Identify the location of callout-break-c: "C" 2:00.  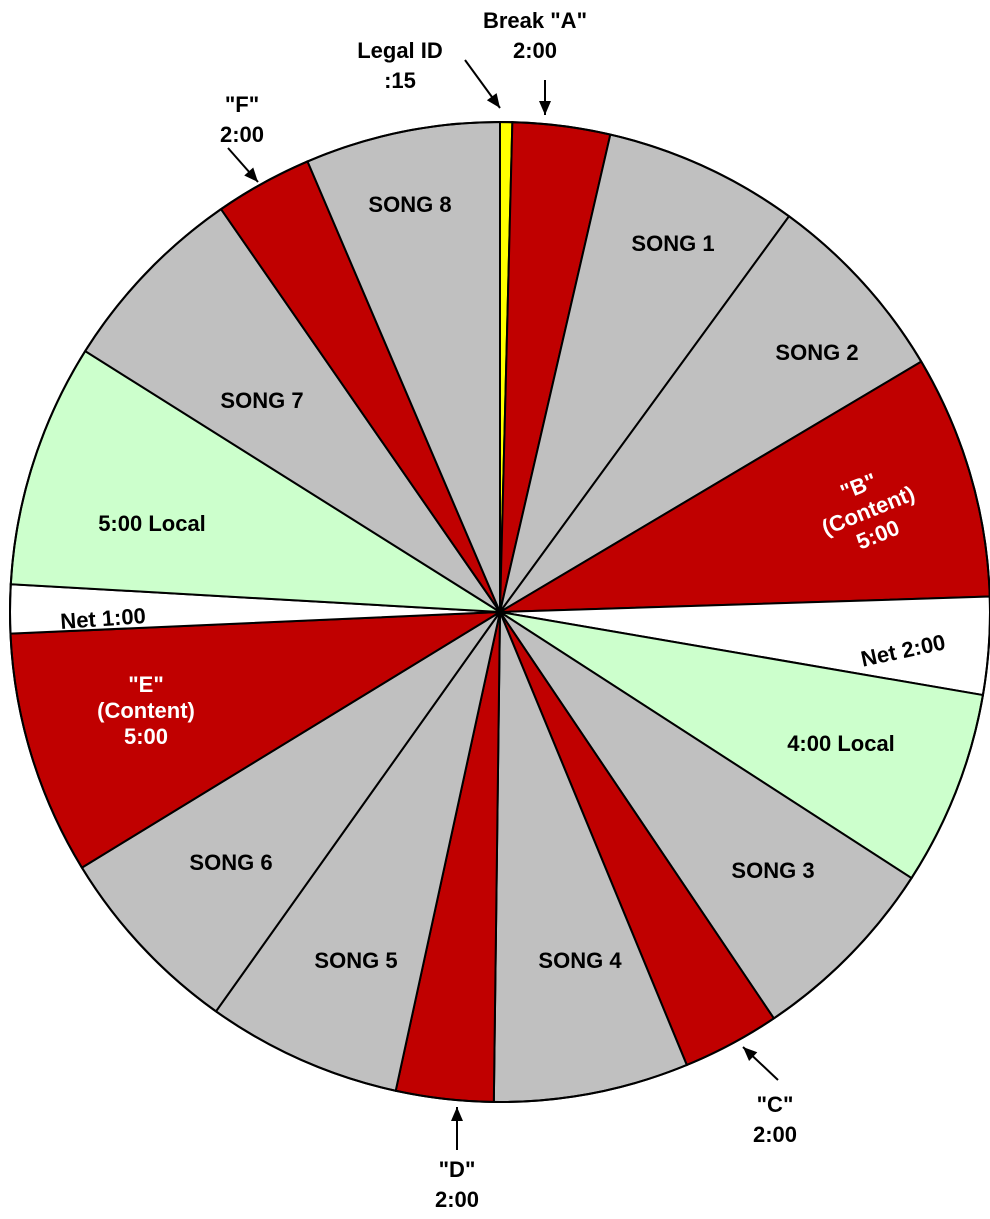
(769, 1096).